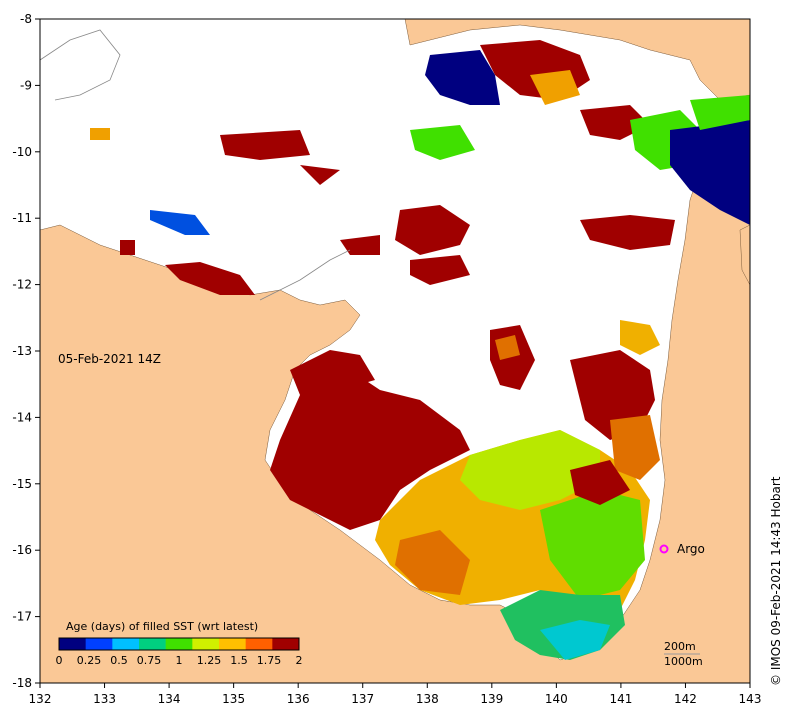  What do you see at coordinates (22, 152) in the screenshot?
I see `y-tick-label: -10` at bounding box center [22, 152].